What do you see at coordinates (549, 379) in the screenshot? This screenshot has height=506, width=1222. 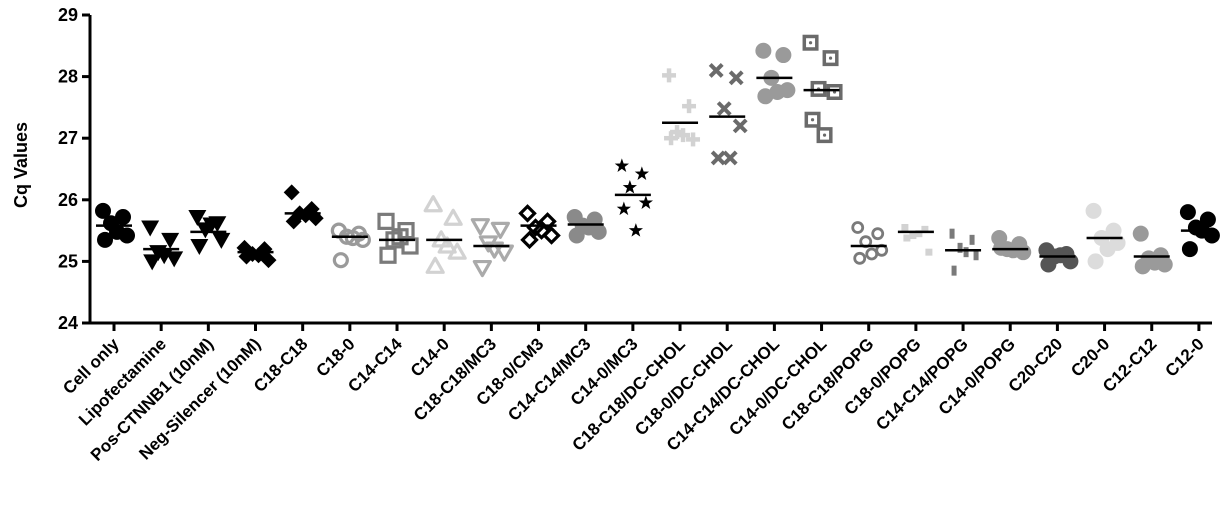 I see `x-category-label: C14-C14/MC3` at bounding box center [549, 379].